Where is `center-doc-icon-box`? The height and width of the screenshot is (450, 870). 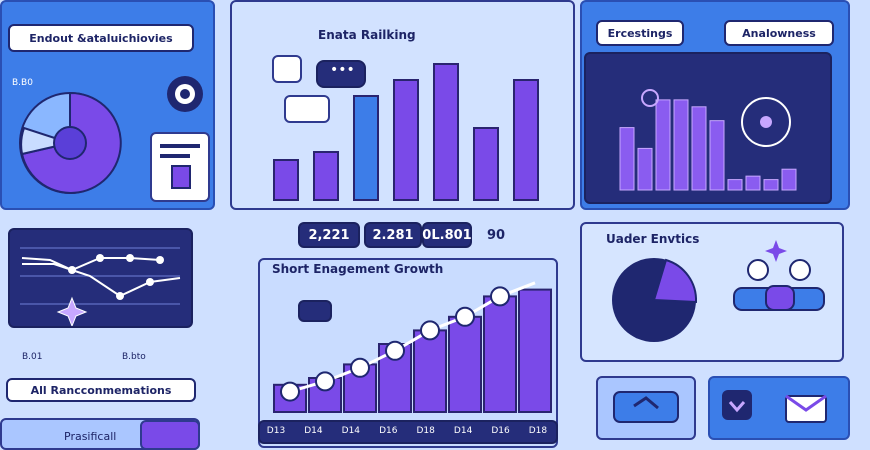
center-doc-icon-box is located at coordinates (287, 69).